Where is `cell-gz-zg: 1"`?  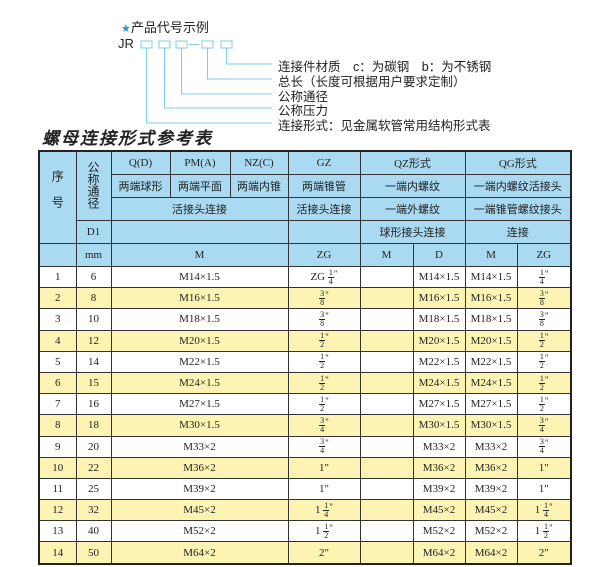 cell-gz-zg: 1" is located at coordinates (324, 467).